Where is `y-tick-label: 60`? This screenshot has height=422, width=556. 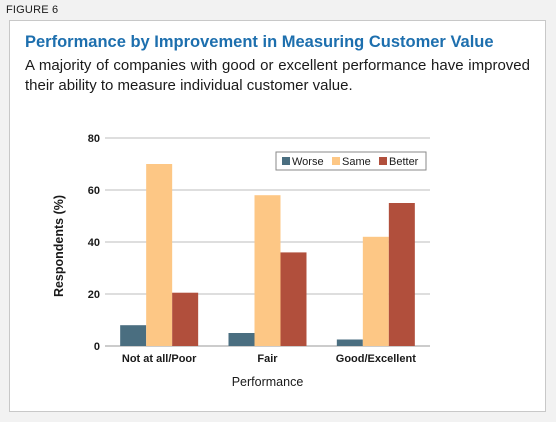
y-tick-label: 60 is located at coordinates (94, 191).